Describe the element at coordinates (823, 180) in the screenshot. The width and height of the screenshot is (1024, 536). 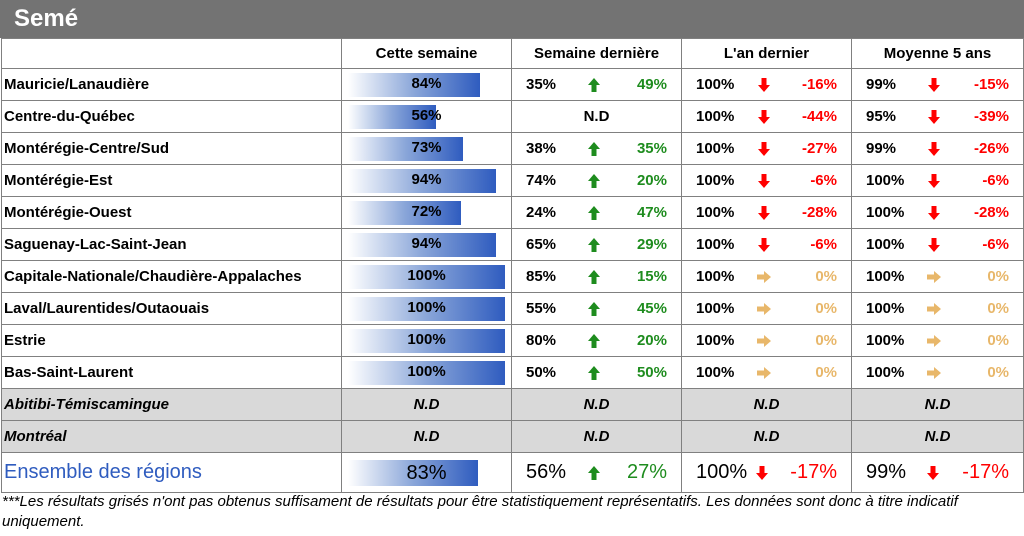
I see `last-year-diff: -6%` at that location.